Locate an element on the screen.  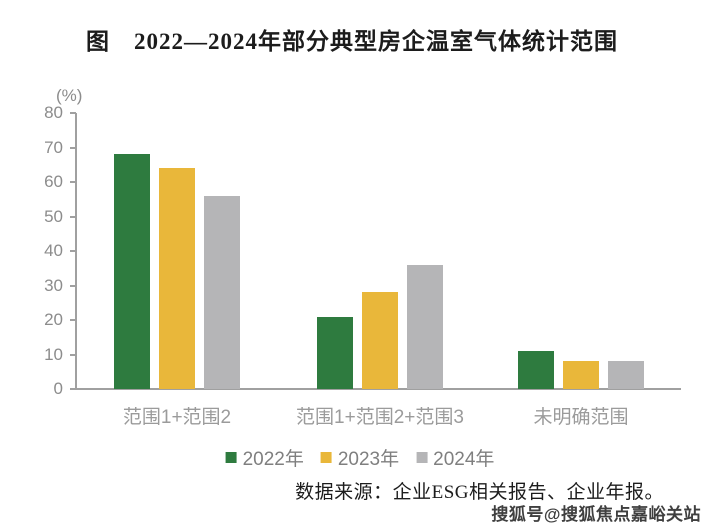
x-axis-line is located at coordinates (378, 389).